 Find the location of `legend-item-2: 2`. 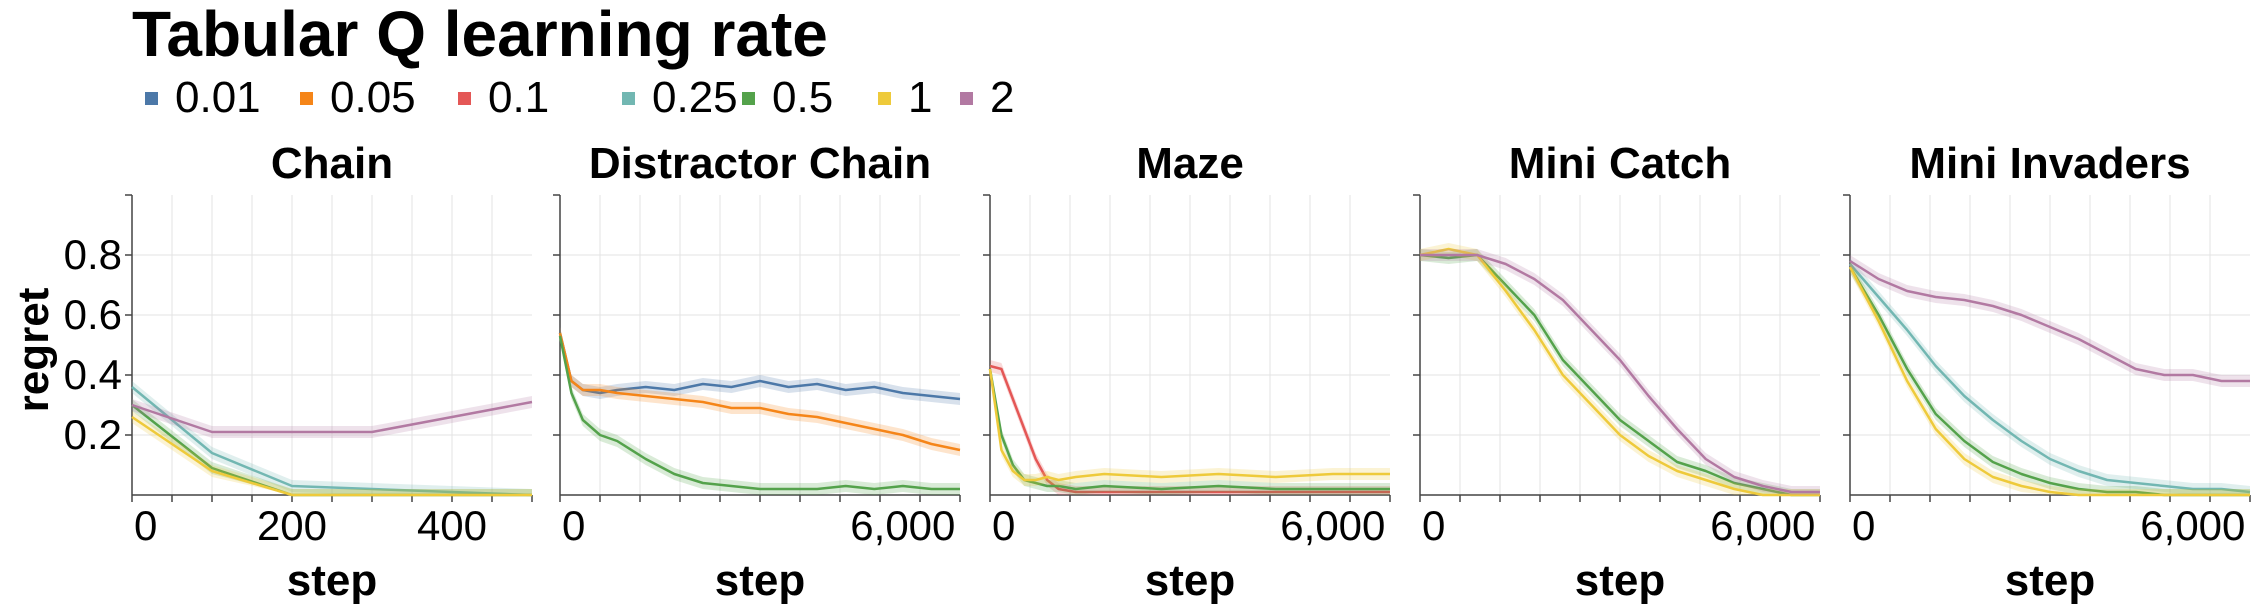

legend-item-2: 2 is located at coordinates (987, 97).